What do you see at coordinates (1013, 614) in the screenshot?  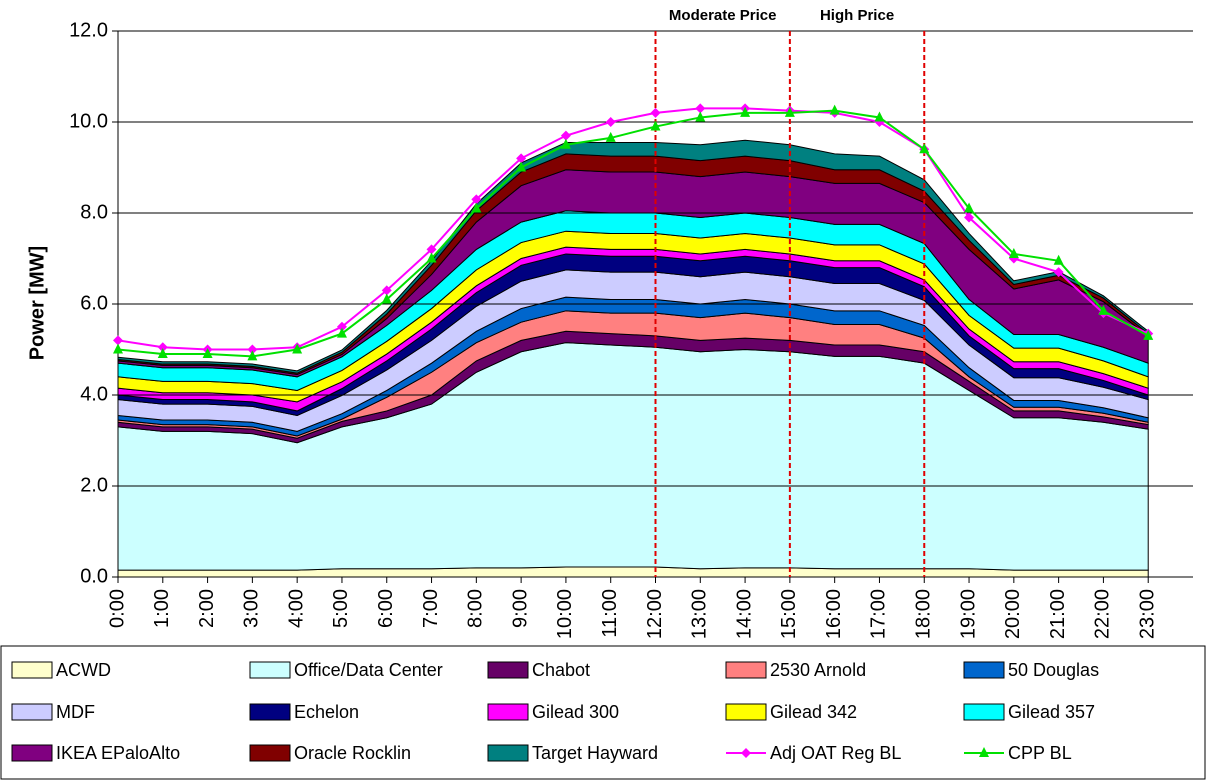 I see `x-tick-label: 20:00` at bounding box center [1013, 614].